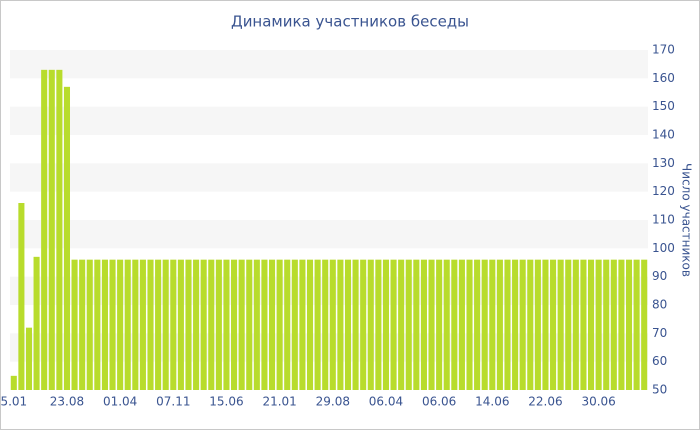 This screenshot has height=430, width=700. I want to click on y-tick-label: 120, so click(663, 191).